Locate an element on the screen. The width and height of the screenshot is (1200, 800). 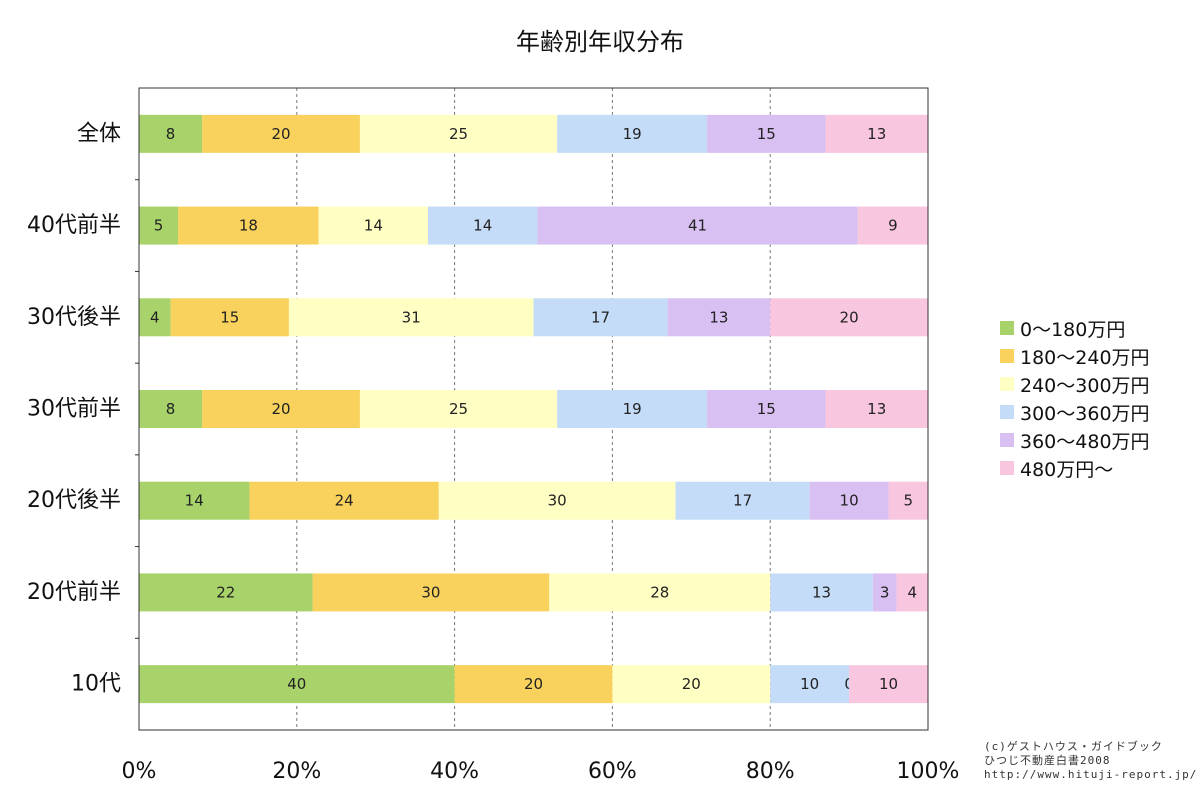
credit-line3: http://www.hituji-report.jp/ is located at coordinates (1091, 774).